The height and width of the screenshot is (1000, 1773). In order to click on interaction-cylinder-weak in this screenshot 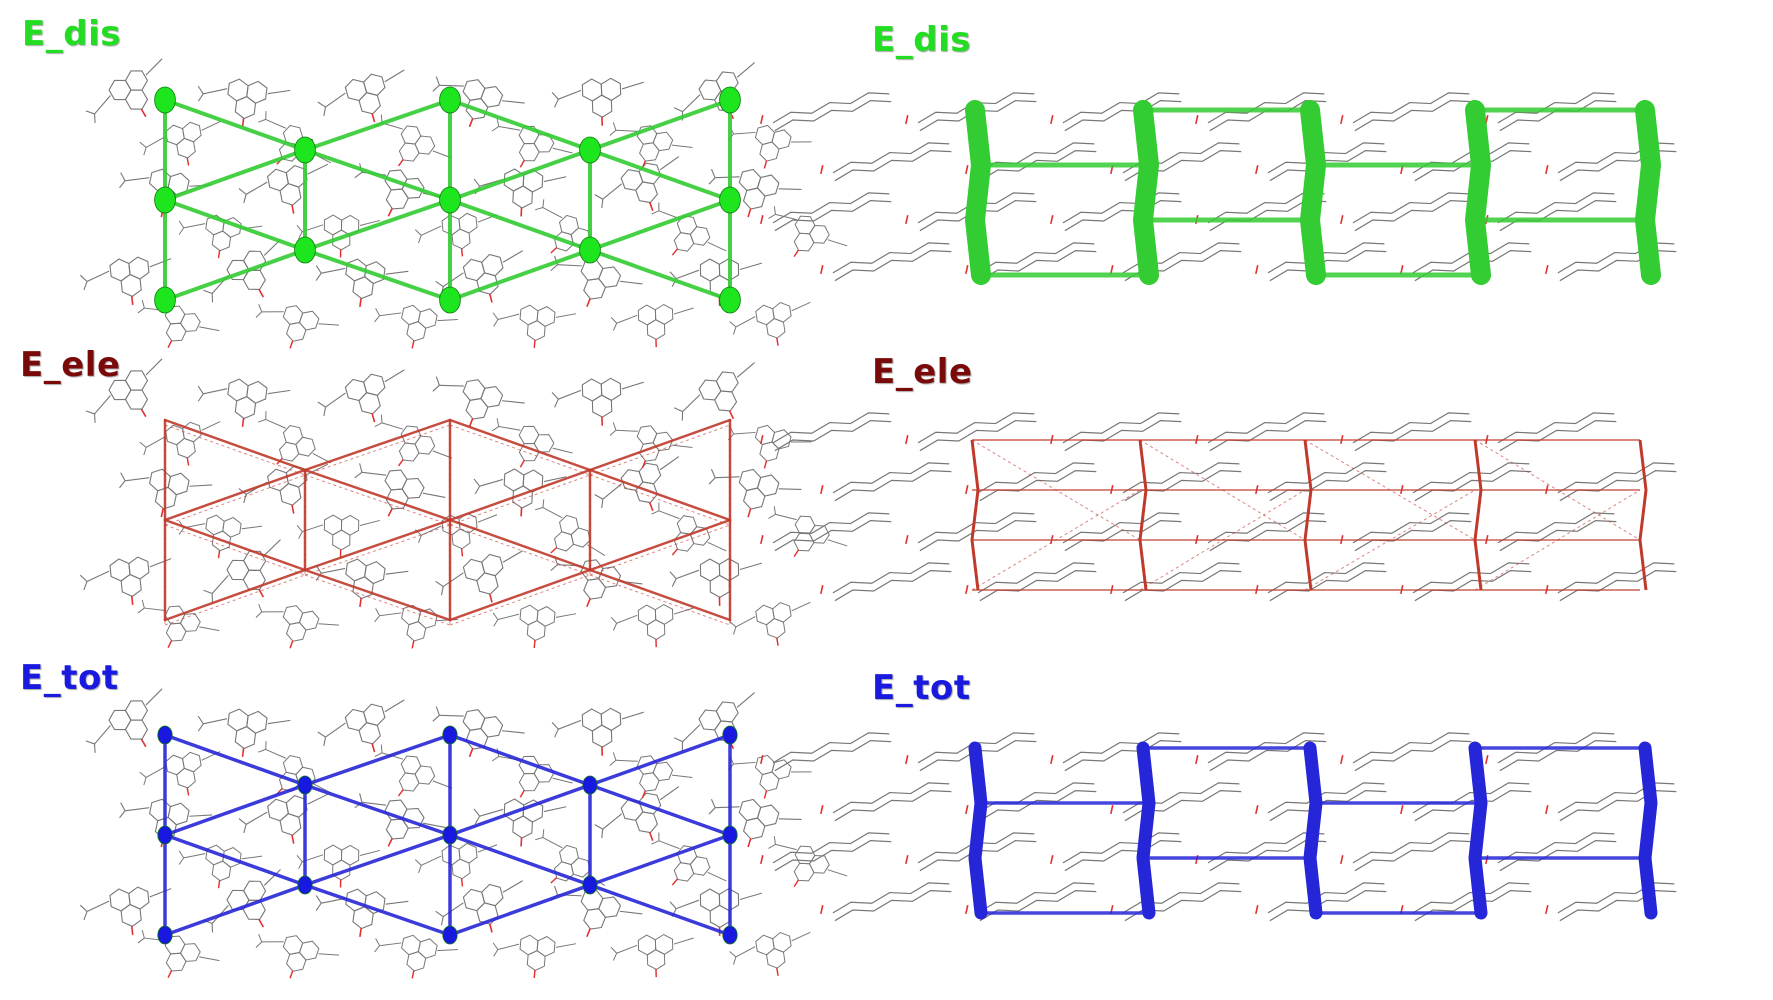, I will do `click(520, 500)`.